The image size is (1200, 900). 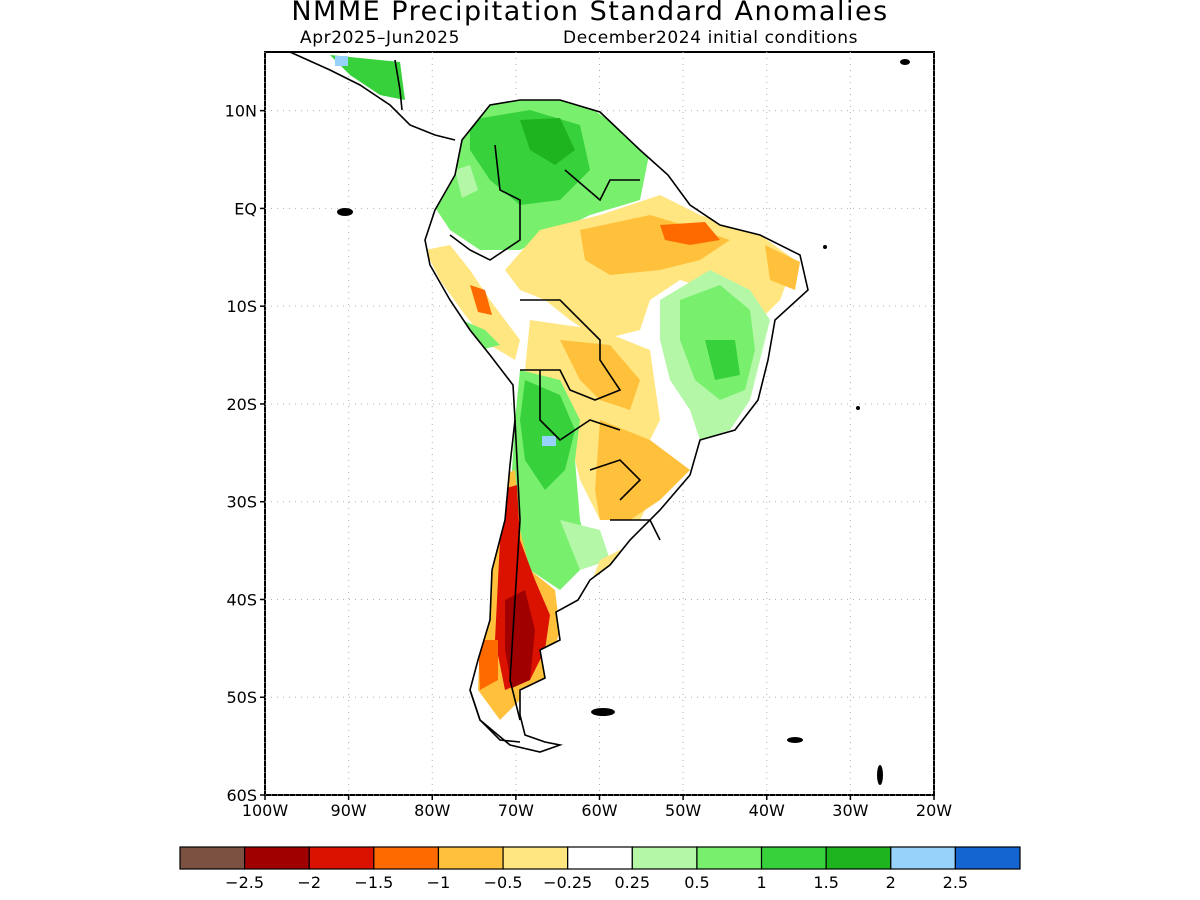 I want to click on dry-anomaly-amazon-peak, so click(x=690, y=233).